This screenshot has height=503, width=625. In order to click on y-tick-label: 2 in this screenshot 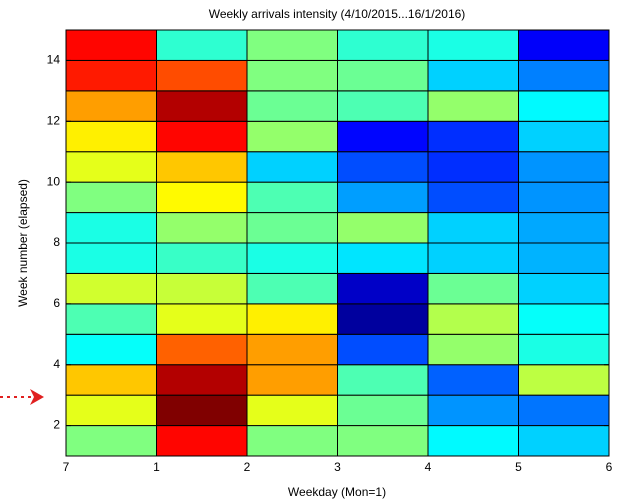, I will do `click(56, 425)`.